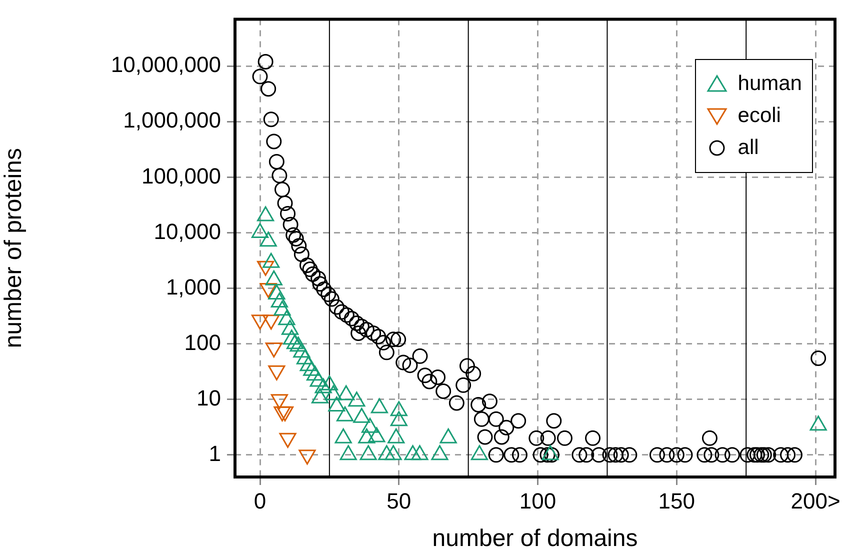  Describe the element at coordinates (172, 120) in the screenshot. I see `y-tick-label: 1,000,000` at that location.